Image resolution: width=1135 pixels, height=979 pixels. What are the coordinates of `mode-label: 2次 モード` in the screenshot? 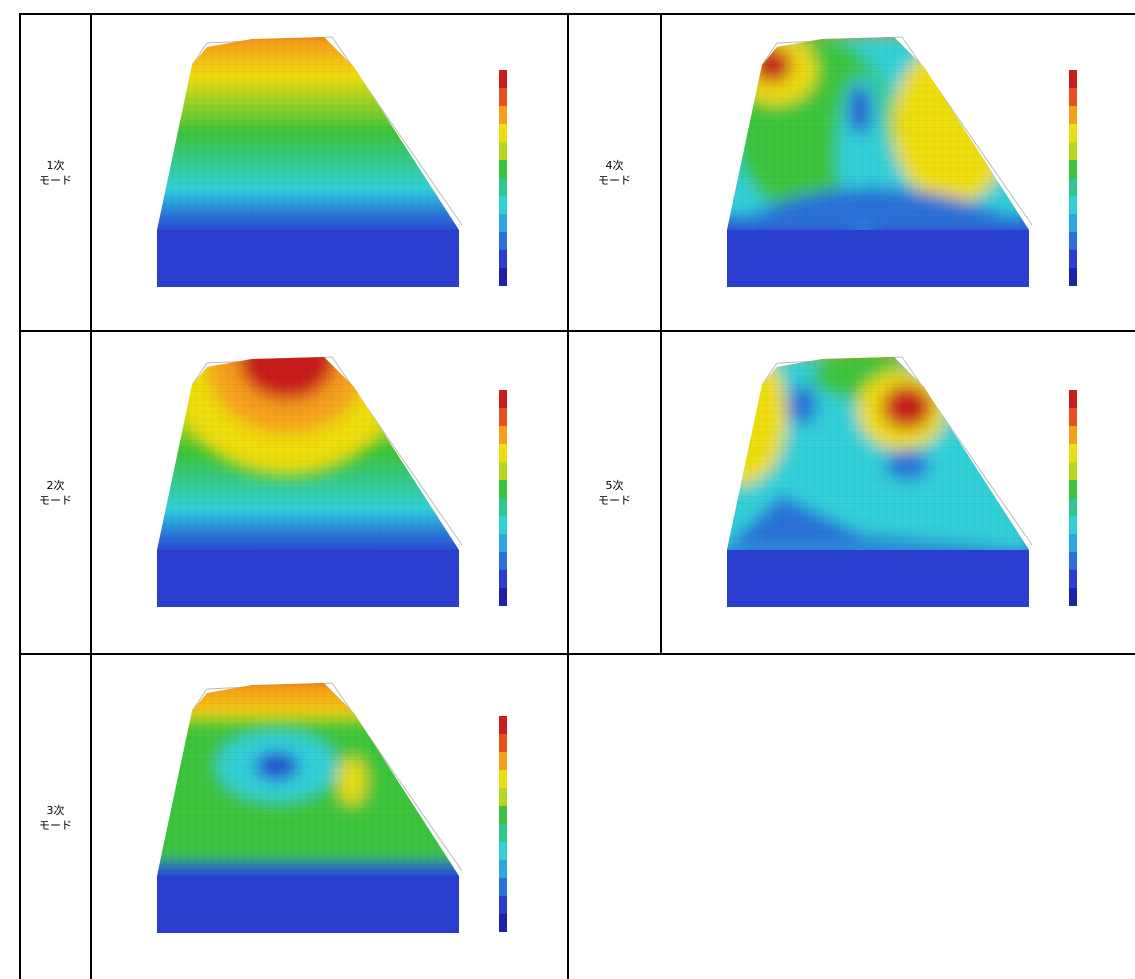 It's located at (55, 492).